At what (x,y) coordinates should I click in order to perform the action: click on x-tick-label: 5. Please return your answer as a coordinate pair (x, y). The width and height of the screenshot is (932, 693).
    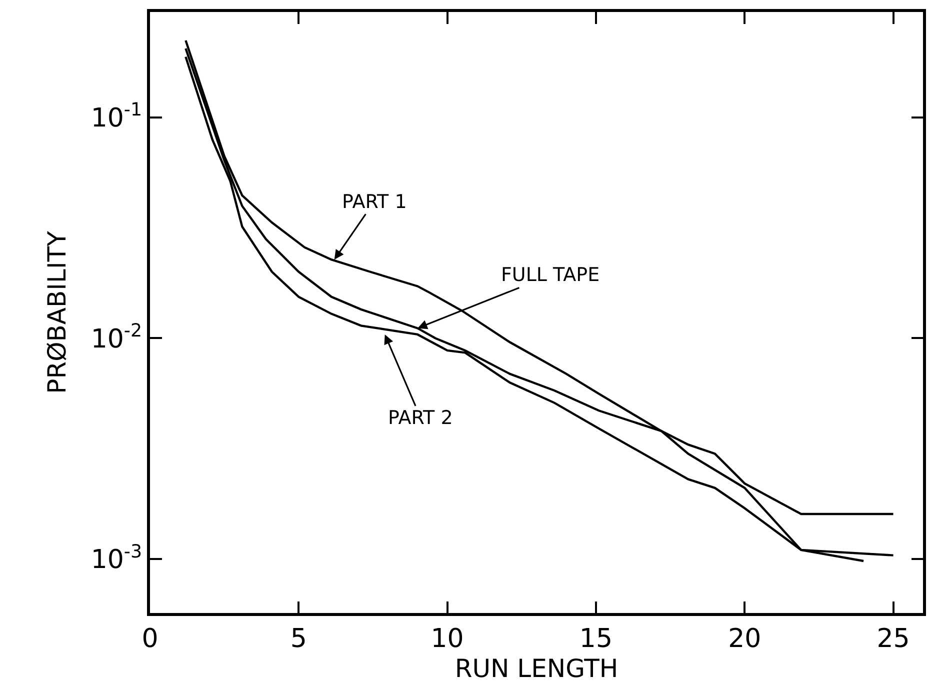
    Looking at the image, I should click on (298, 639).